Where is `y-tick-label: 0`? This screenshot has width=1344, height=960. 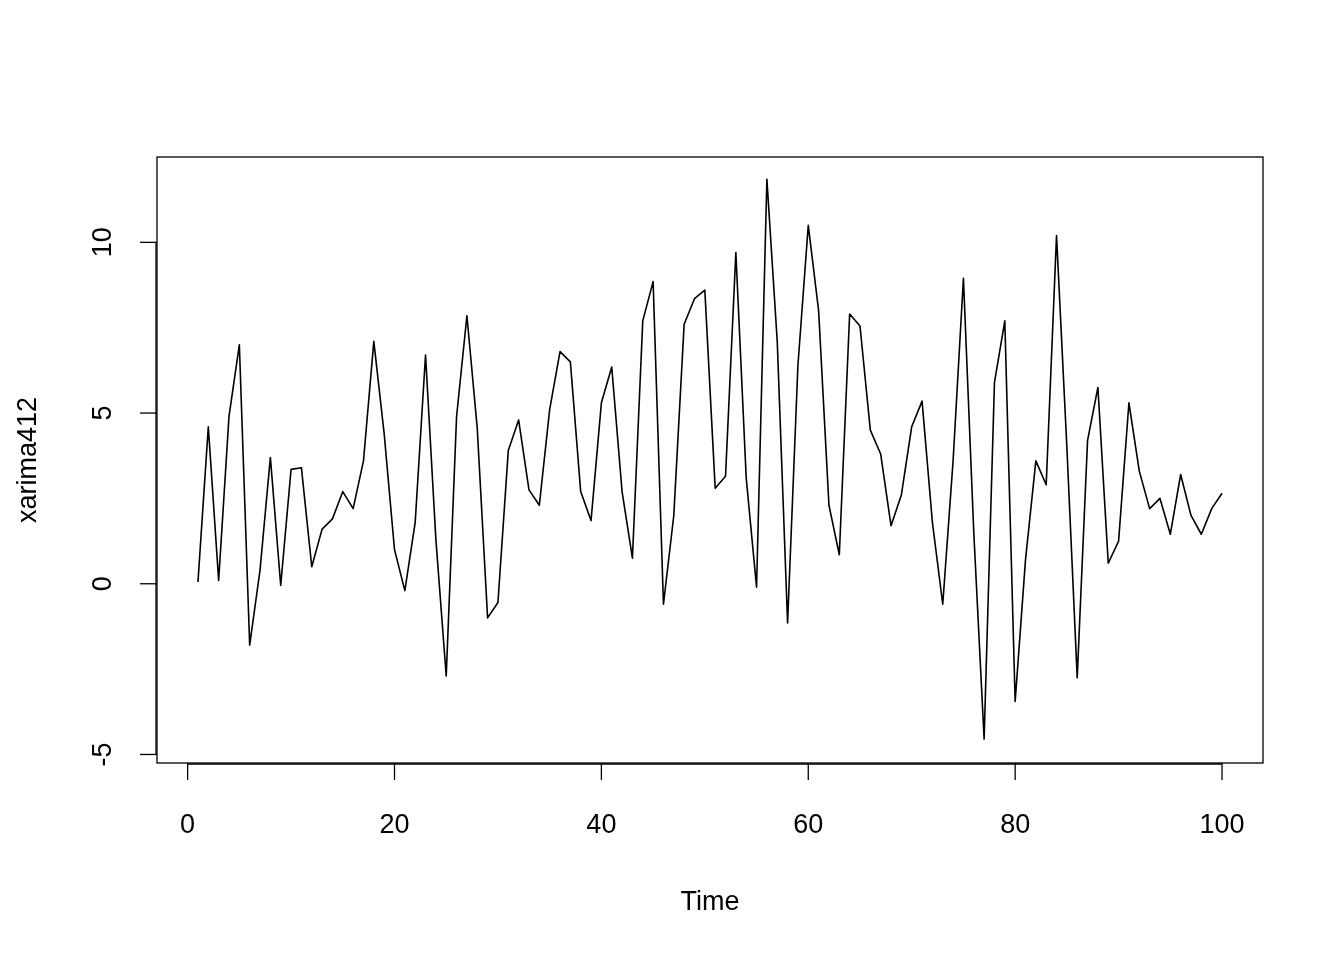
y-tick-label: 0 is located at coordinates (102, 584).